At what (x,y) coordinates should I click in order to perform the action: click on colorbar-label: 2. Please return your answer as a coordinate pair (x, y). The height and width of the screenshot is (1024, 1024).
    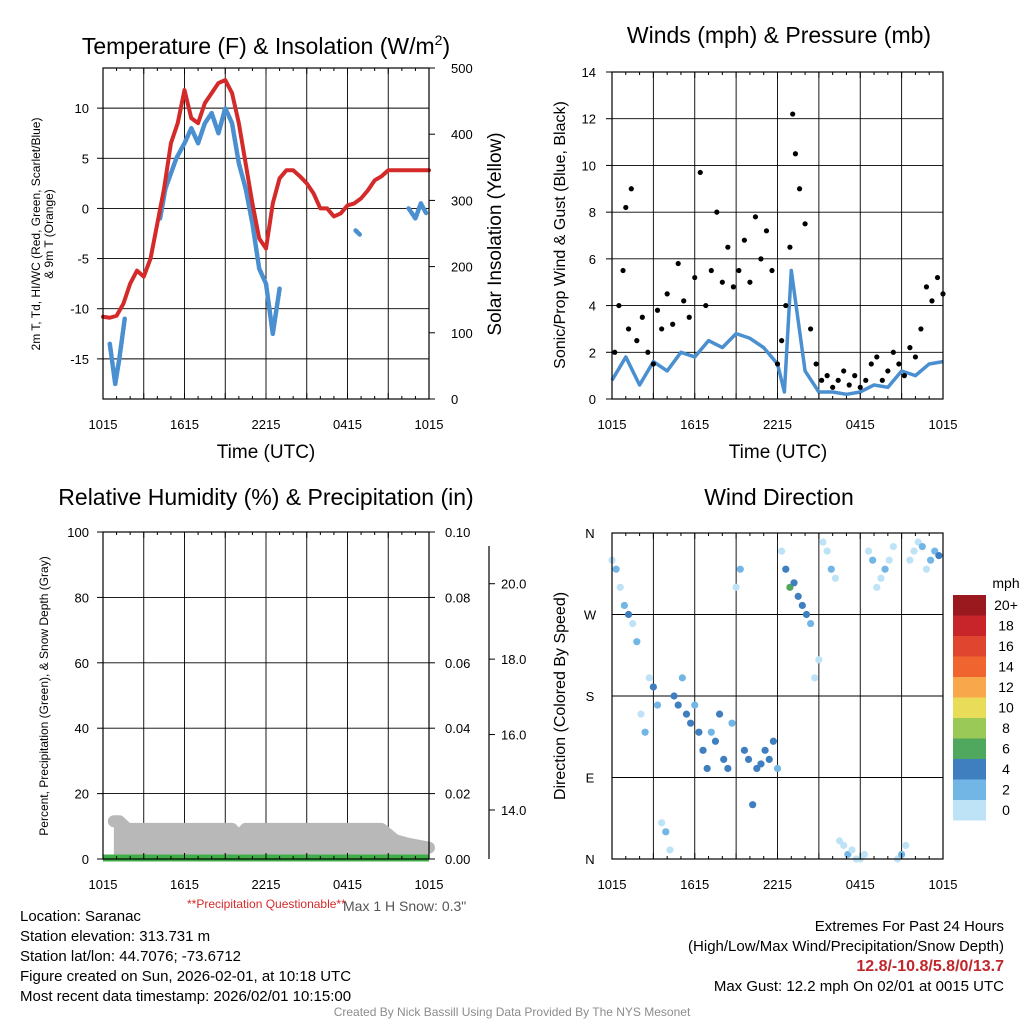
    Looking at the image, I should click on (1006, 790).